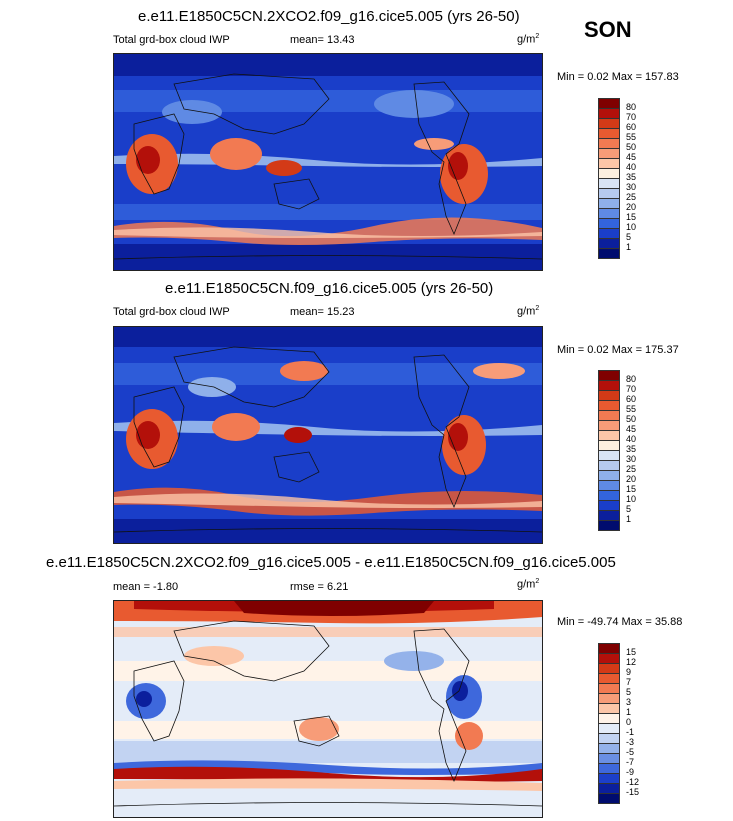  I want to click on panel2-colorbar-label: 50, so click(631, 419).